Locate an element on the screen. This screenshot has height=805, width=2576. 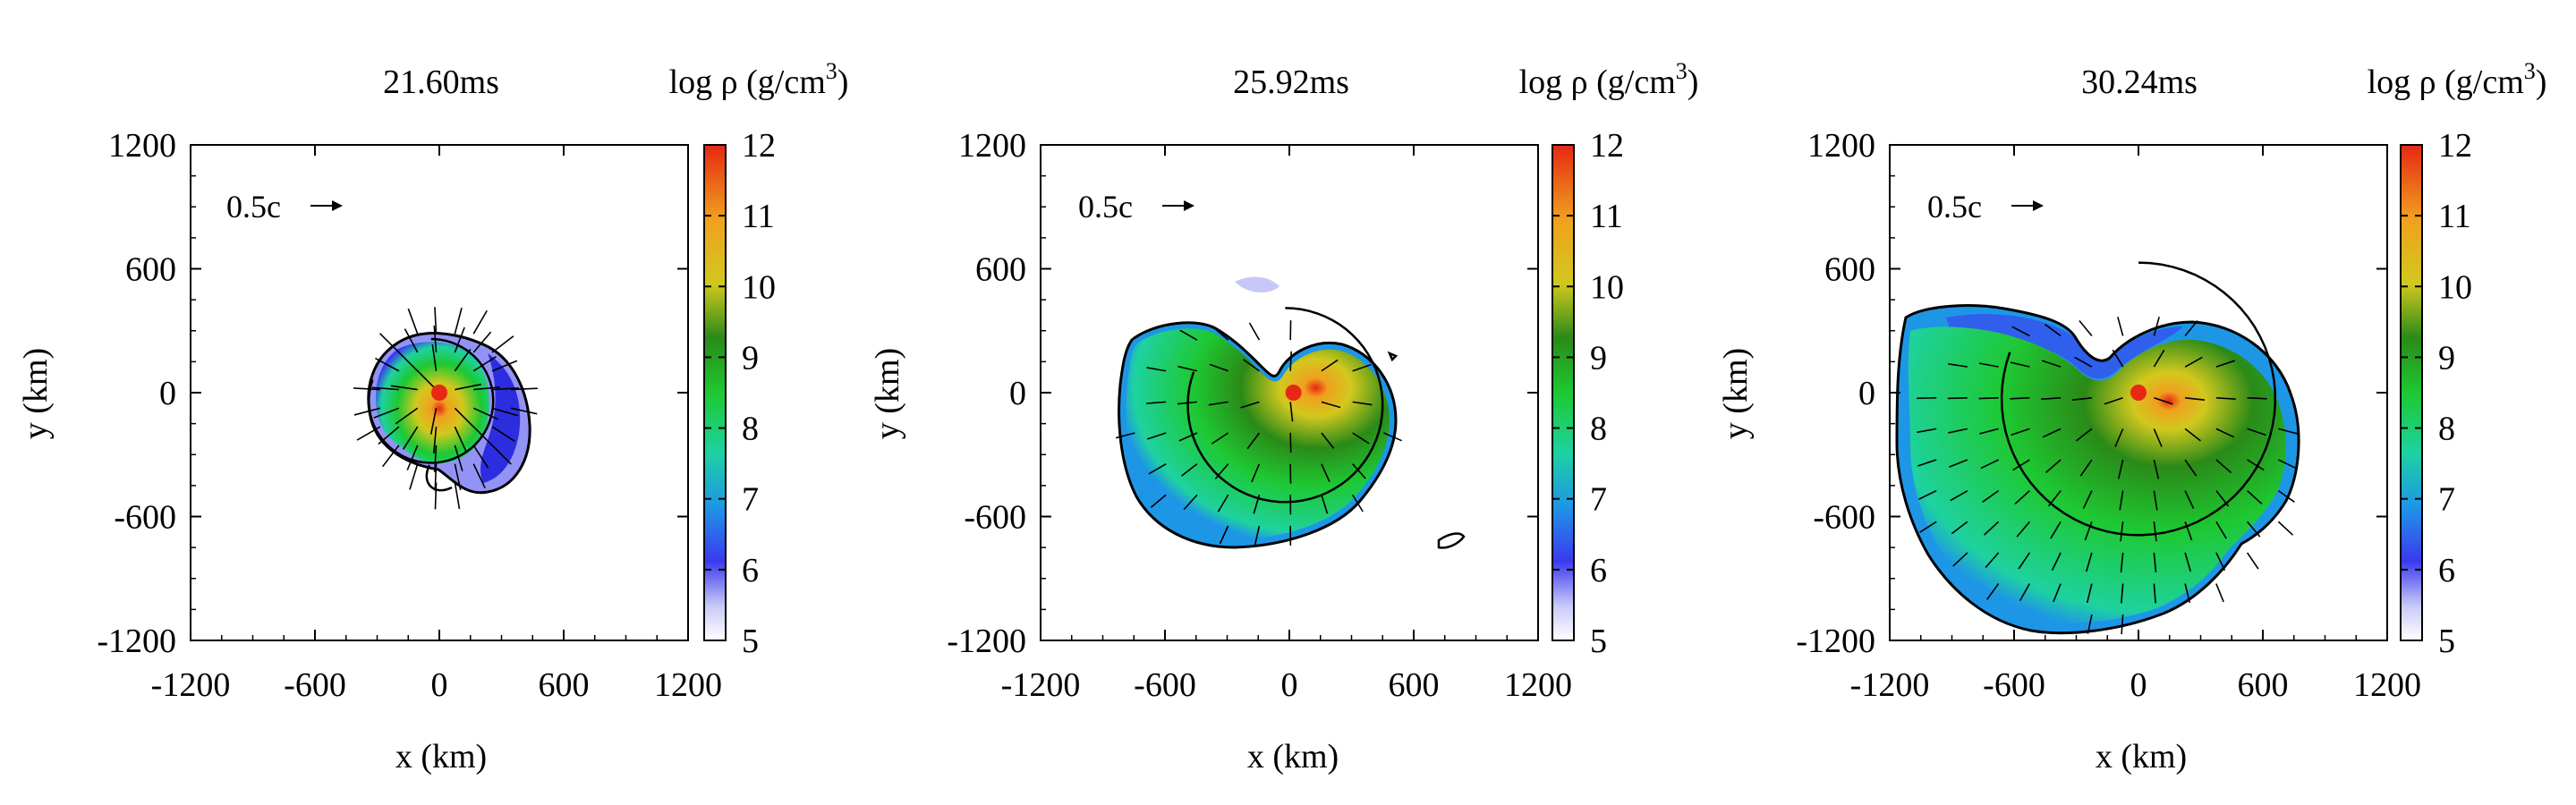
y-tick-label: 600 is located at coordinates (150, 270).